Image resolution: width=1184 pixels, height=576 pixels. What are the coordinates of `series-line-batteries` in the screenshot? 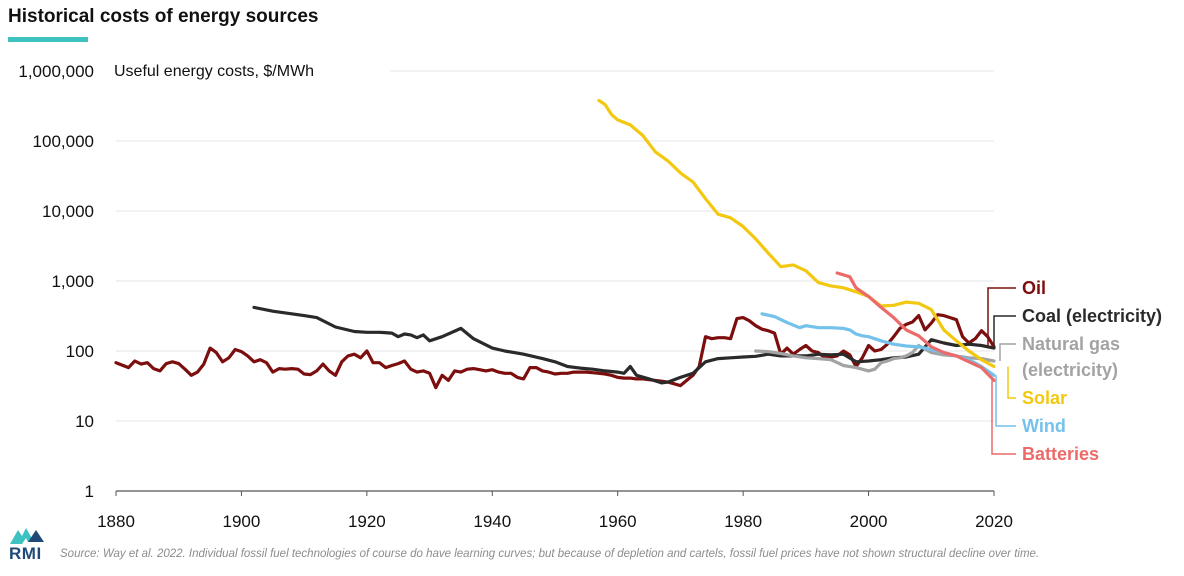 It's located at (915, 326).